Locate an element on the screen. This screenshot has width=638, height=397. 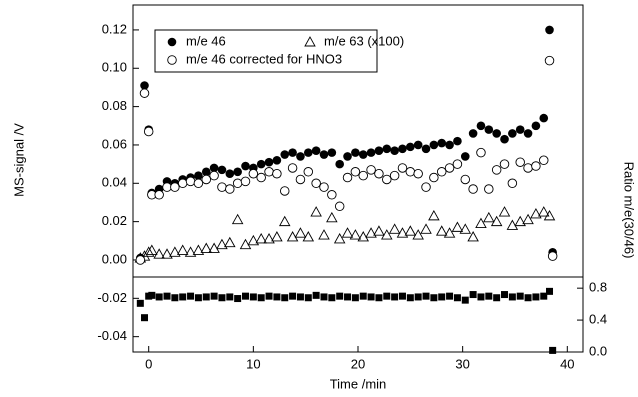
legend-marker is located at coordinates (310, 41).